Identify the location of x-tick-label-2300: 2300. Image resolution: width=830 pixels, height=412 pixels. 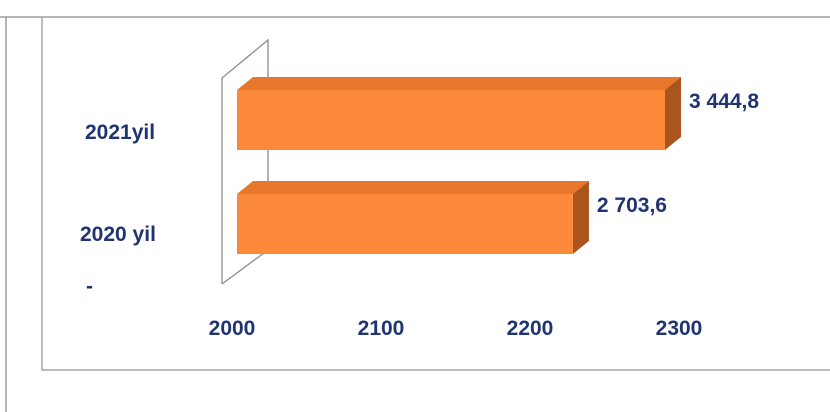
(679, 328).